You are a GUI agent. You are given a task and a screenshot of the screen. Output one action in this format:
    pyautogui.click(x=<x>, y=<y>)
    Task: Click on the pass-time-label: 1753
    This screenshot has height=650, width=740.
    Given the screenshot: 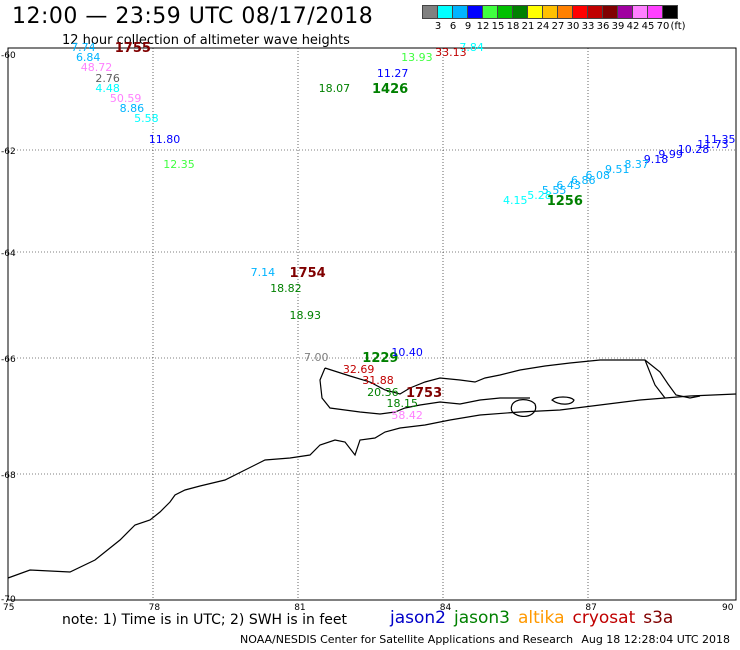 What is the action you would take?
    pyautogui.click(x=424, y=393)
    